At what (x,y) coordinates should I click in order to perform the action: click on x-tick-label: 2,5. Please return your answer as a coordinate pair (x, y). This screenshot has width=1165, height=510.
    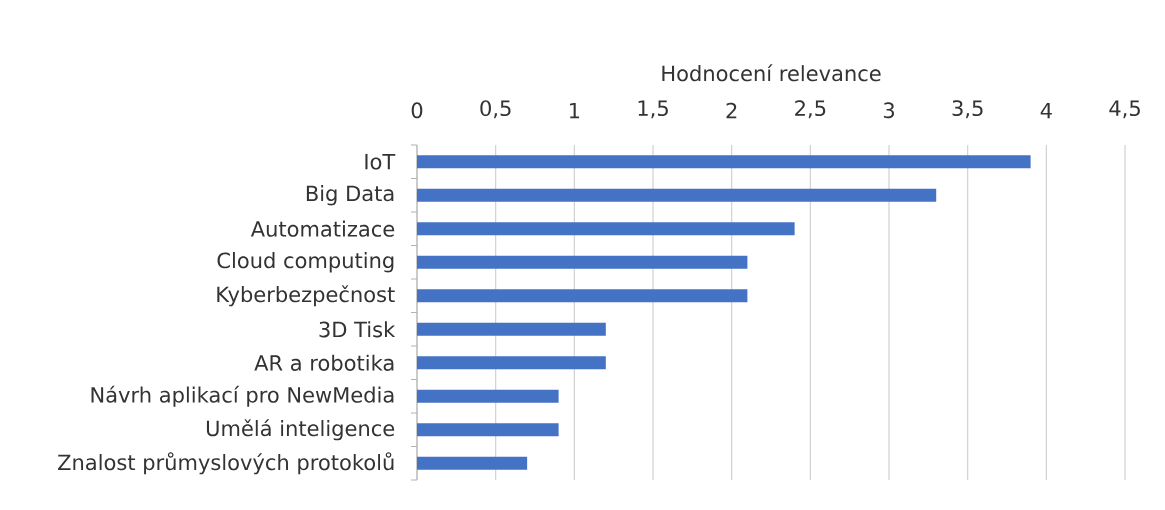
    Looking at the image, I should click on (810, 109).